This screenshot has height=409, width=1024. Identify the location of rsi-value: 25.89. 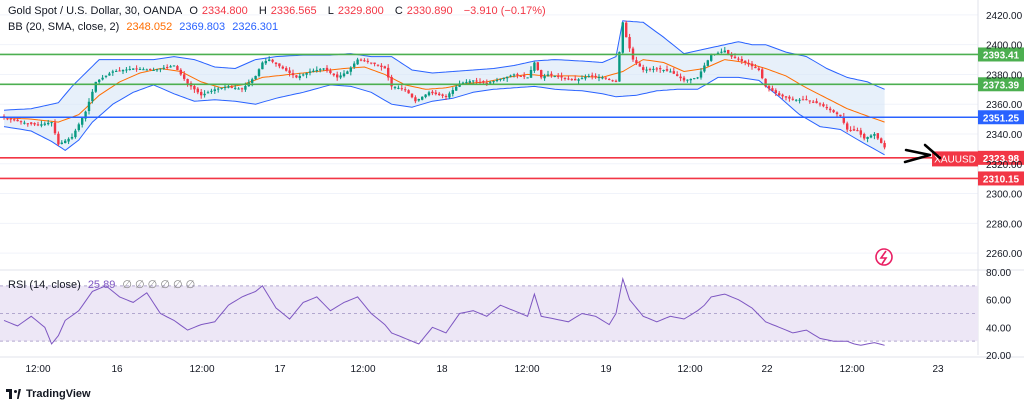
(101, 285).